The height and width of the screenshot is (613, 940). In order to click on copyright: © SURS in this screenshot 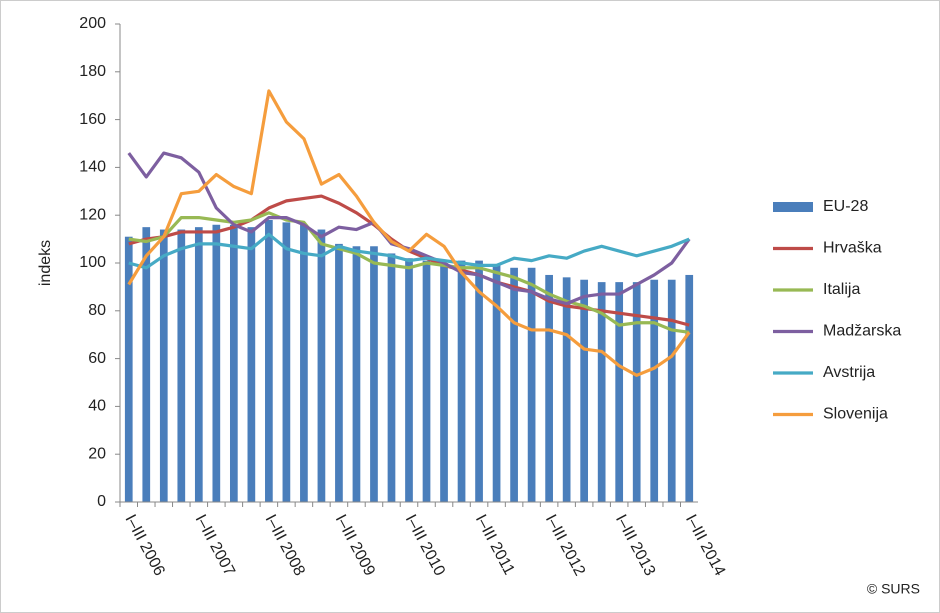, I will do `click(893, 589)`.